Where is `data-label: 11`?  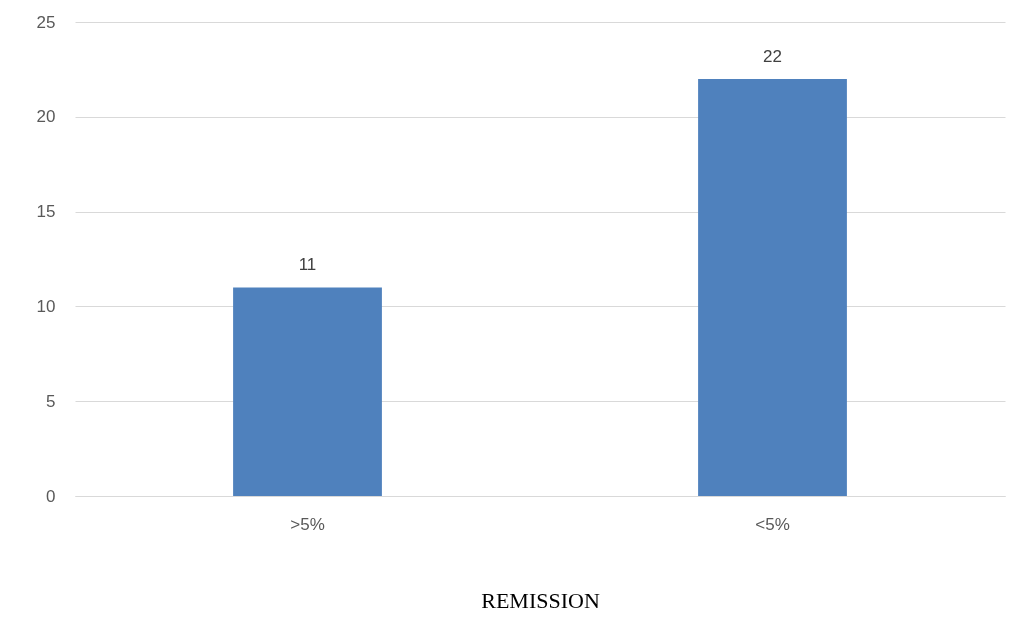
data-label: 11 is located at coordinates (307, 265).